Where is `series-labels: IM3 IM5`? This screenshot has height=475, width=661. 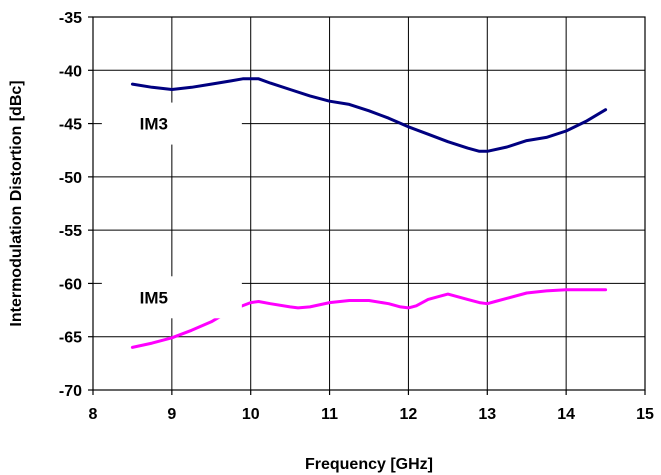 series-labels: IM3 IM5 is located at coordinates (171, 210).